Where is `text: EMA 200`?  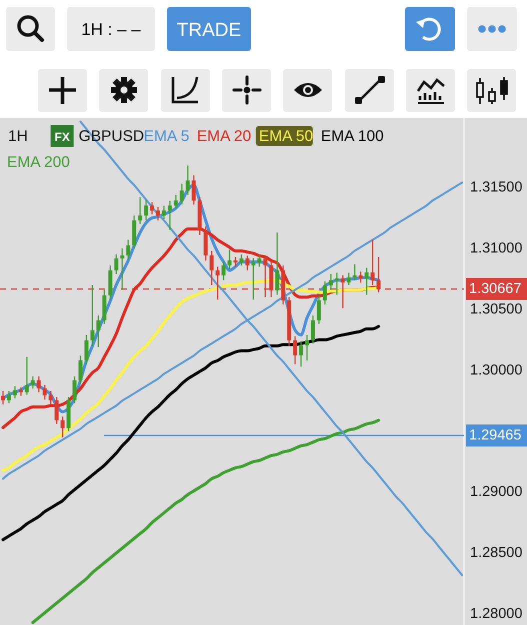 text: EMA 200 is located at coordinates (38, 162).